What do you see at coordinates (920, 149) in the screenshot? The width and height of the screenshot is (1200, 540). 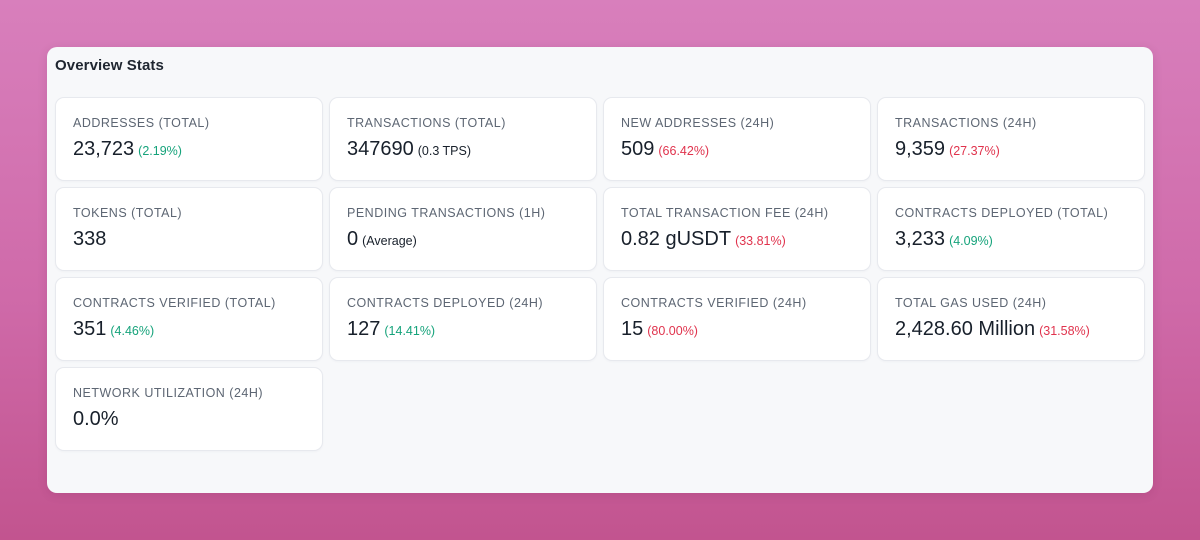 I see `stat-value: 9,359` at bounding box center [920, 149].